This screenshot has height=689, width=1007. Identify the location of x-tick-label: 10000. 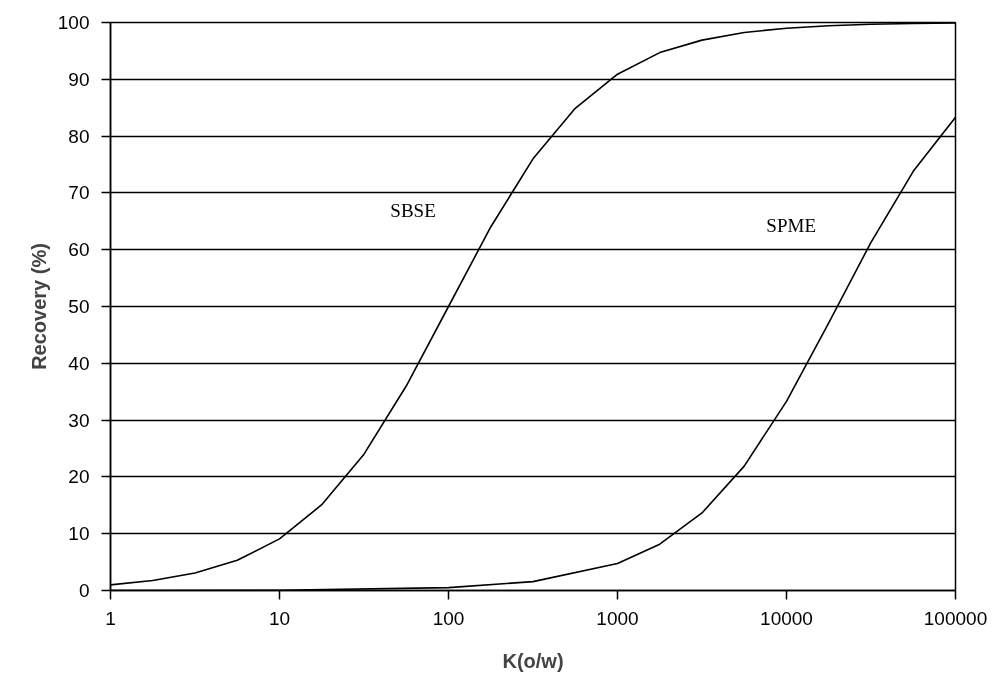
(786, 618).